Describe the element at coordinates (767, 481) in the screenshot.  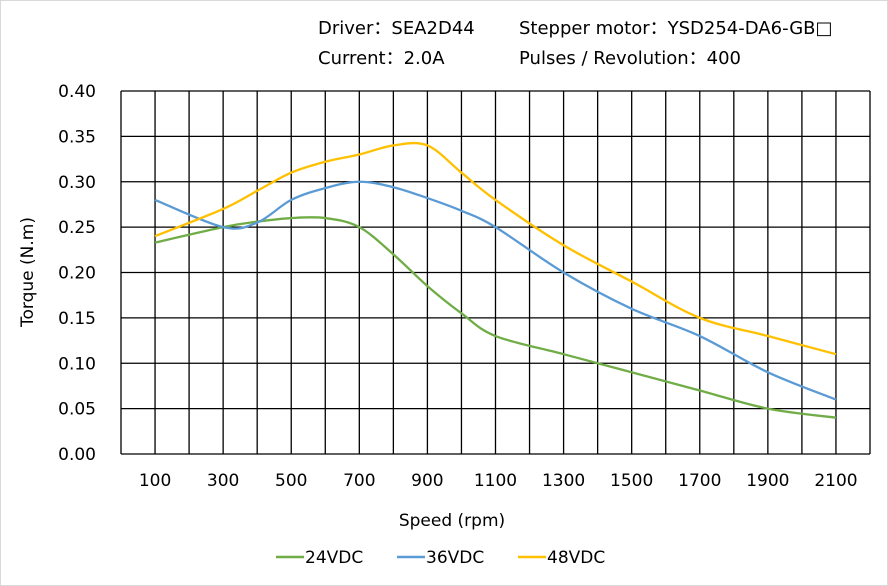
I see `x-tick-label: 1900` at that location.